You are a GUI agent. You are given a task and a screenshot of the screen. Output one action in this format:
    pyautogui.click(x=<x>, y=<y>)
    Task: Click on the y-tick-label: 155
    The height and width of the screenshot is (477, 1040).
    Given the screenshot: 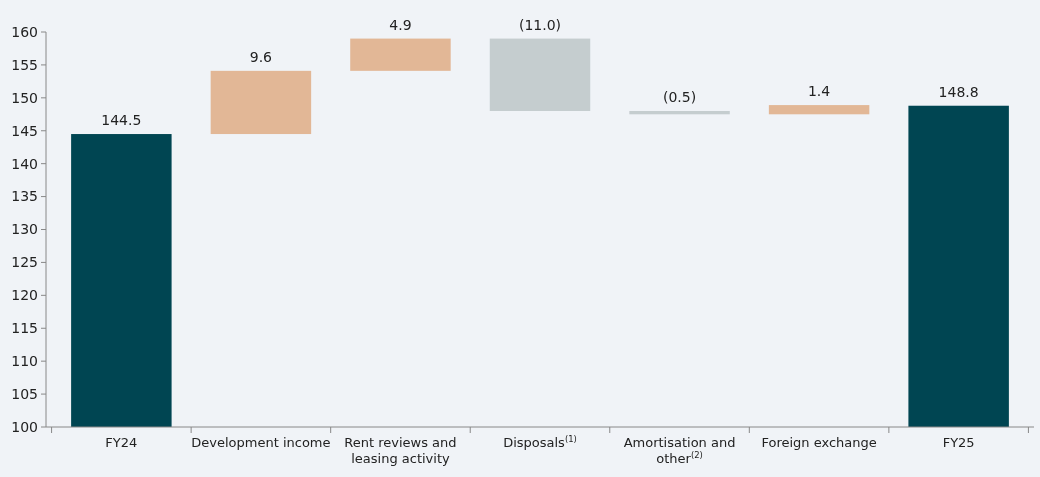 What is the action you would take?
    pyautogui.click(x=24, y=64)
    